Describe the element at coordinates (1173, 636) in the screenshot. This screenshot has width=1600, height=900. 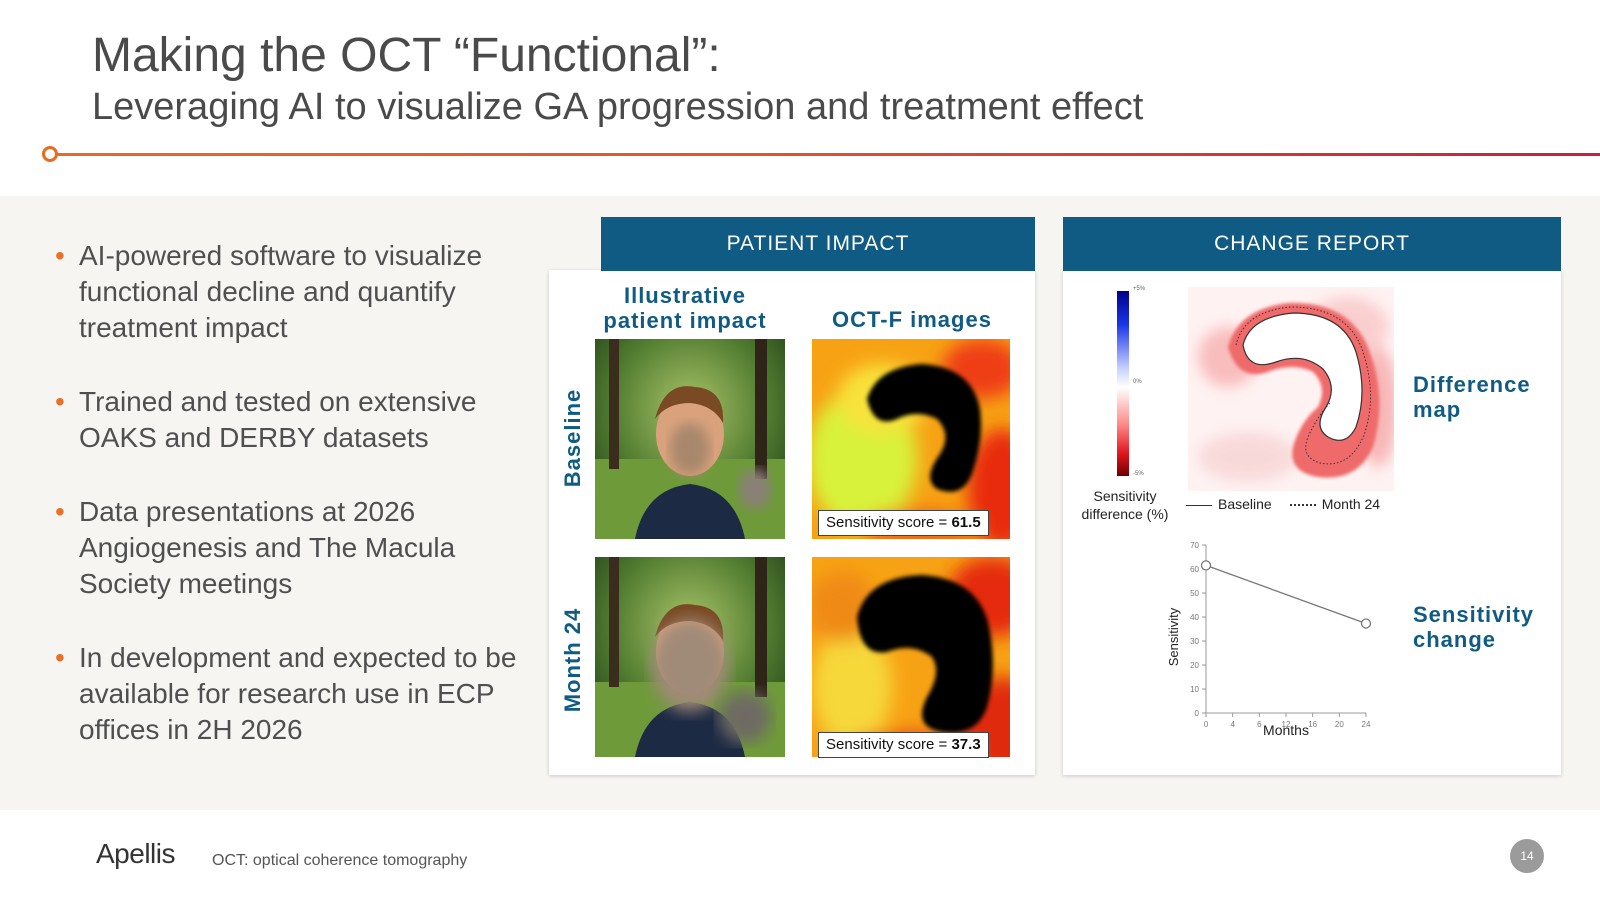
I see `y-axis-title: Sensitivity` at that location.